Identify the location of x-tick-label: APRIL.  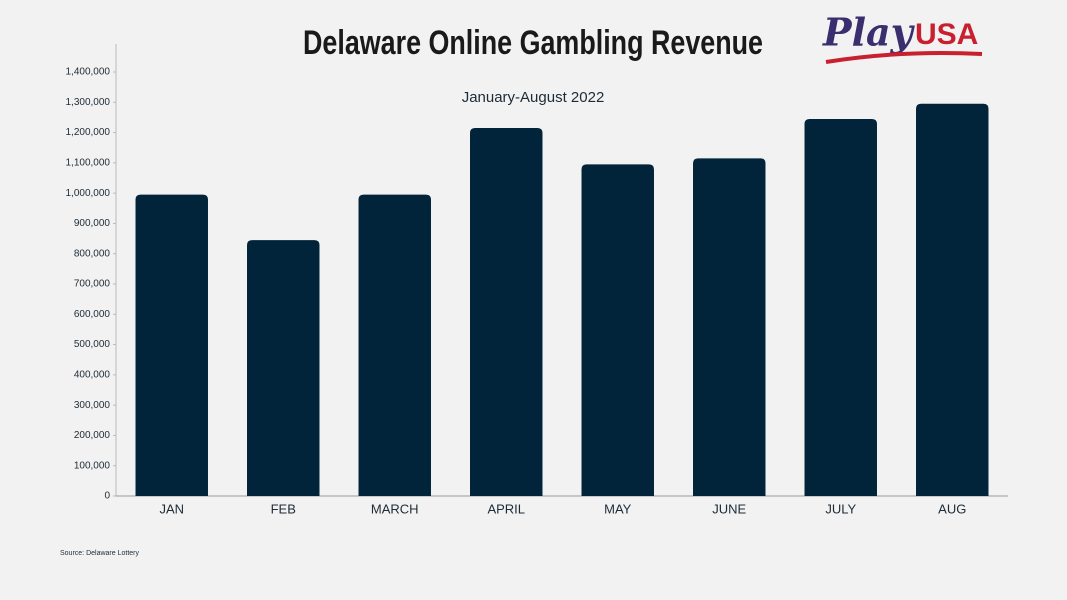
(506, 508).